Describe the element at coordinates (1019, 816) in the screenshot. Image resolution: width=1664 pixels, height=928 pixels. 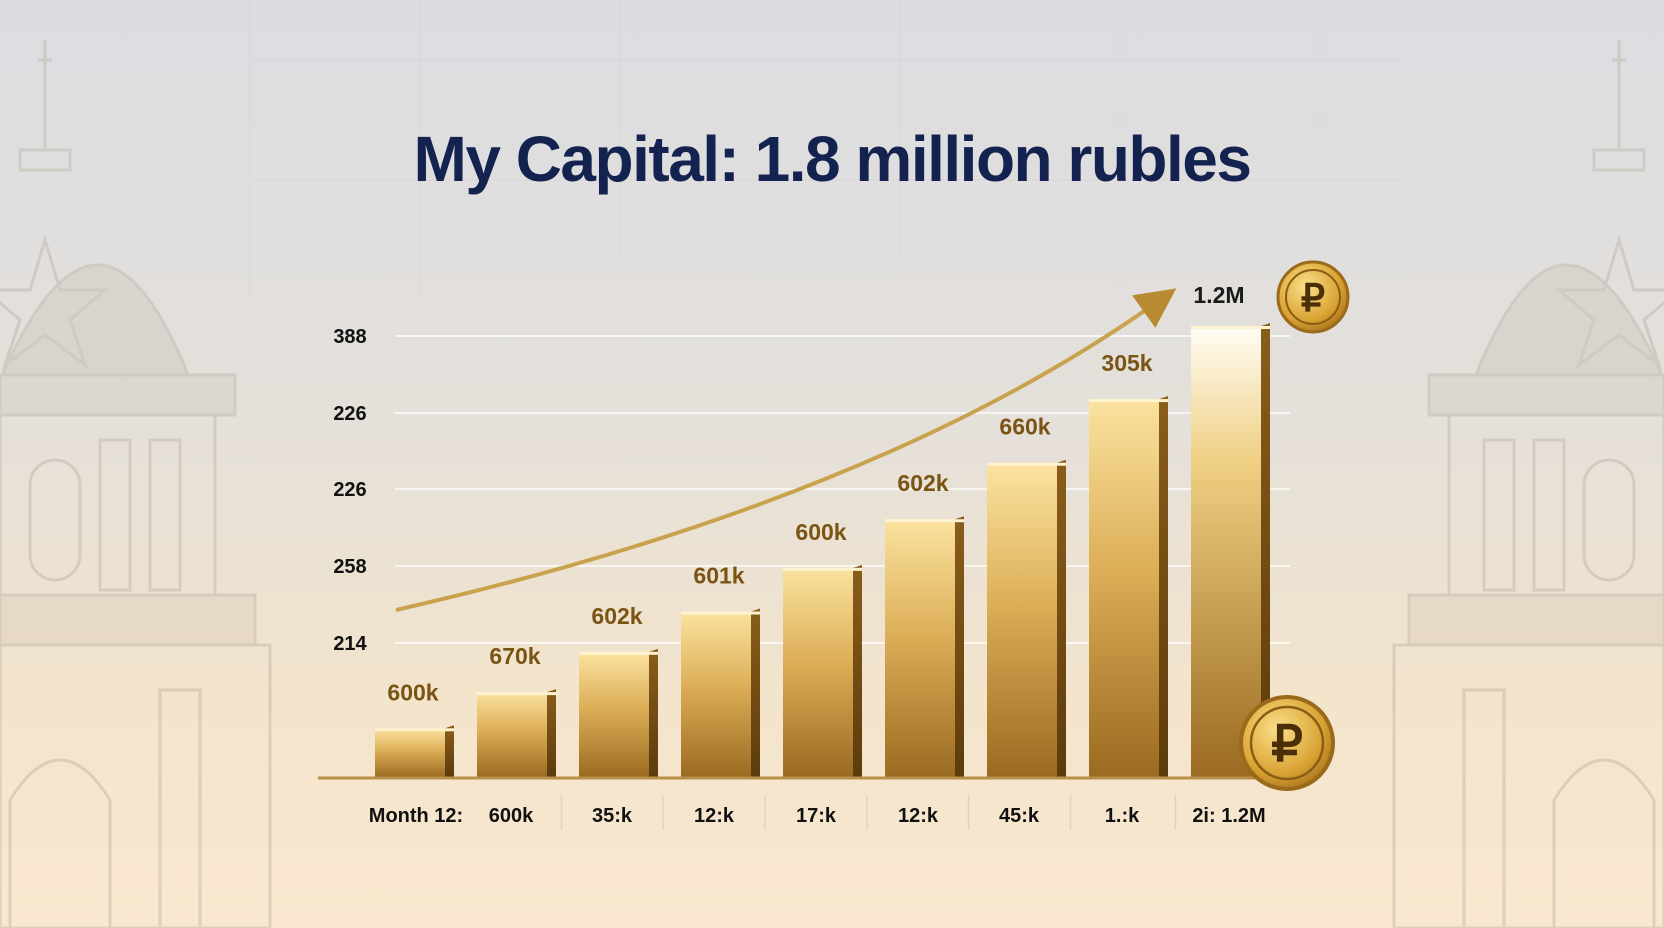
I see `x-tick-label: 45:k` at that location.